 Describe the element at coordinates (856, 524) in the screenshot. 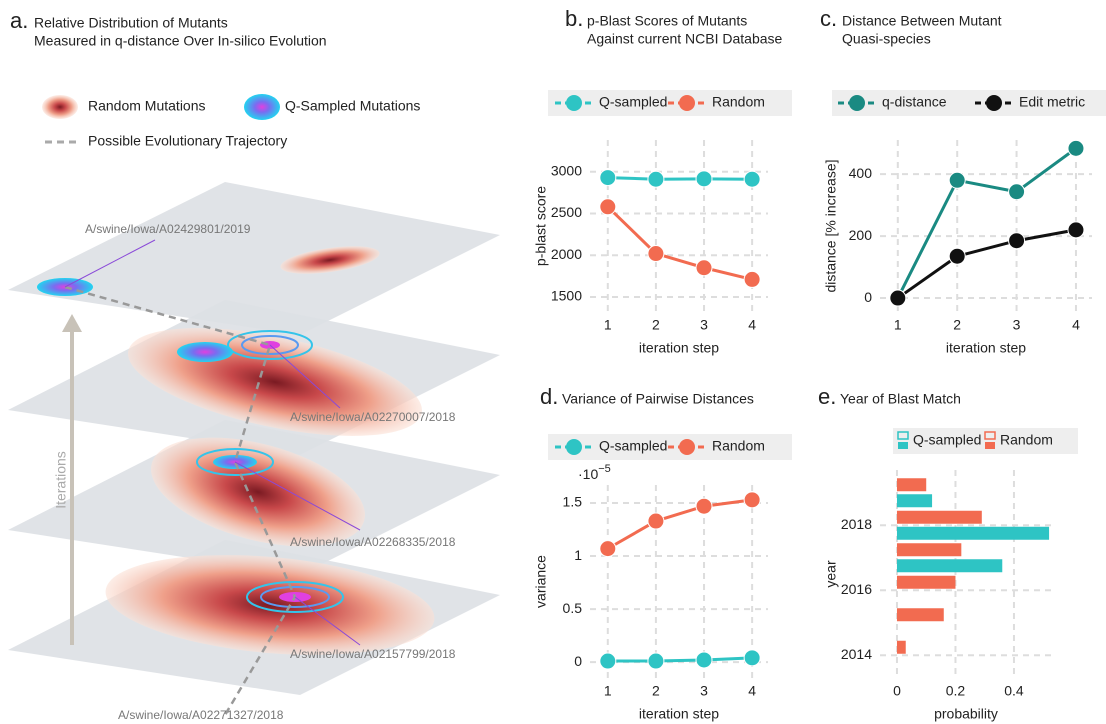

I see `y-tick-label: 2018` at that location.